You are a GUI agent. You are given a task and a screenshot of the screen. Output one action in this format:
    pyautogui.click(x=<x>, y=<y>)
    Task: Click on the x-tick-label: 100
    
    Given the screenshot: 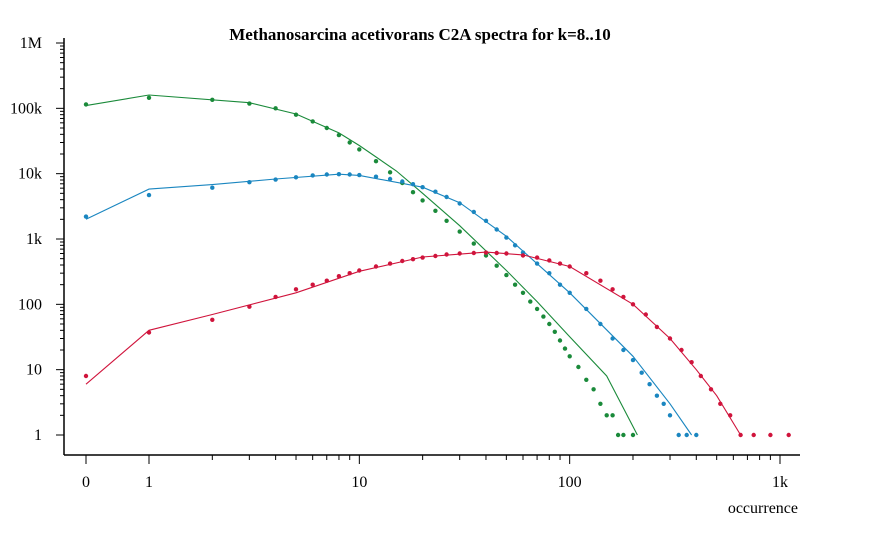 What is the action you would take?
    pyautogui.click(x=570, y=482)
    